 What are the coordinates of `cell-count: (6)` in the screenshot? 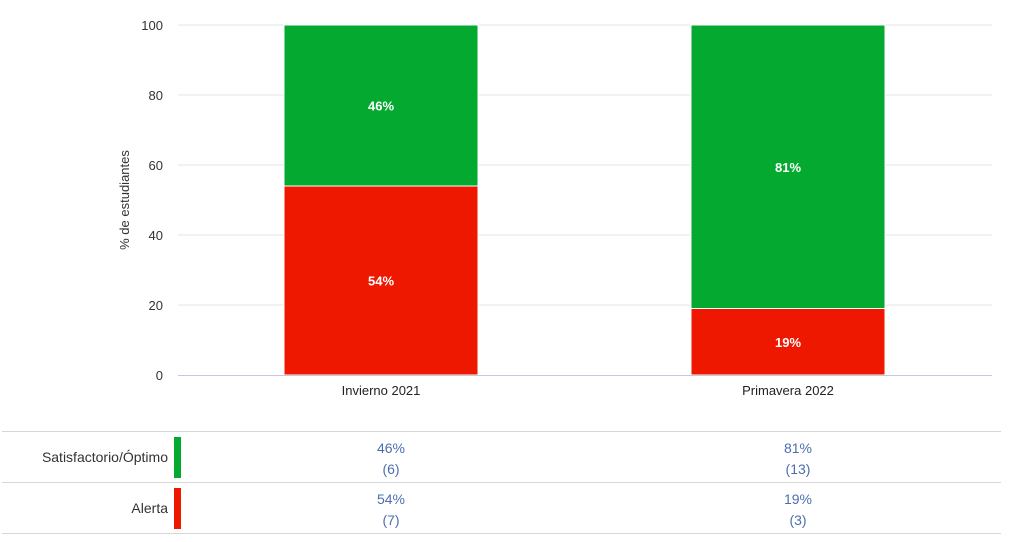 It's located at (391, 469).